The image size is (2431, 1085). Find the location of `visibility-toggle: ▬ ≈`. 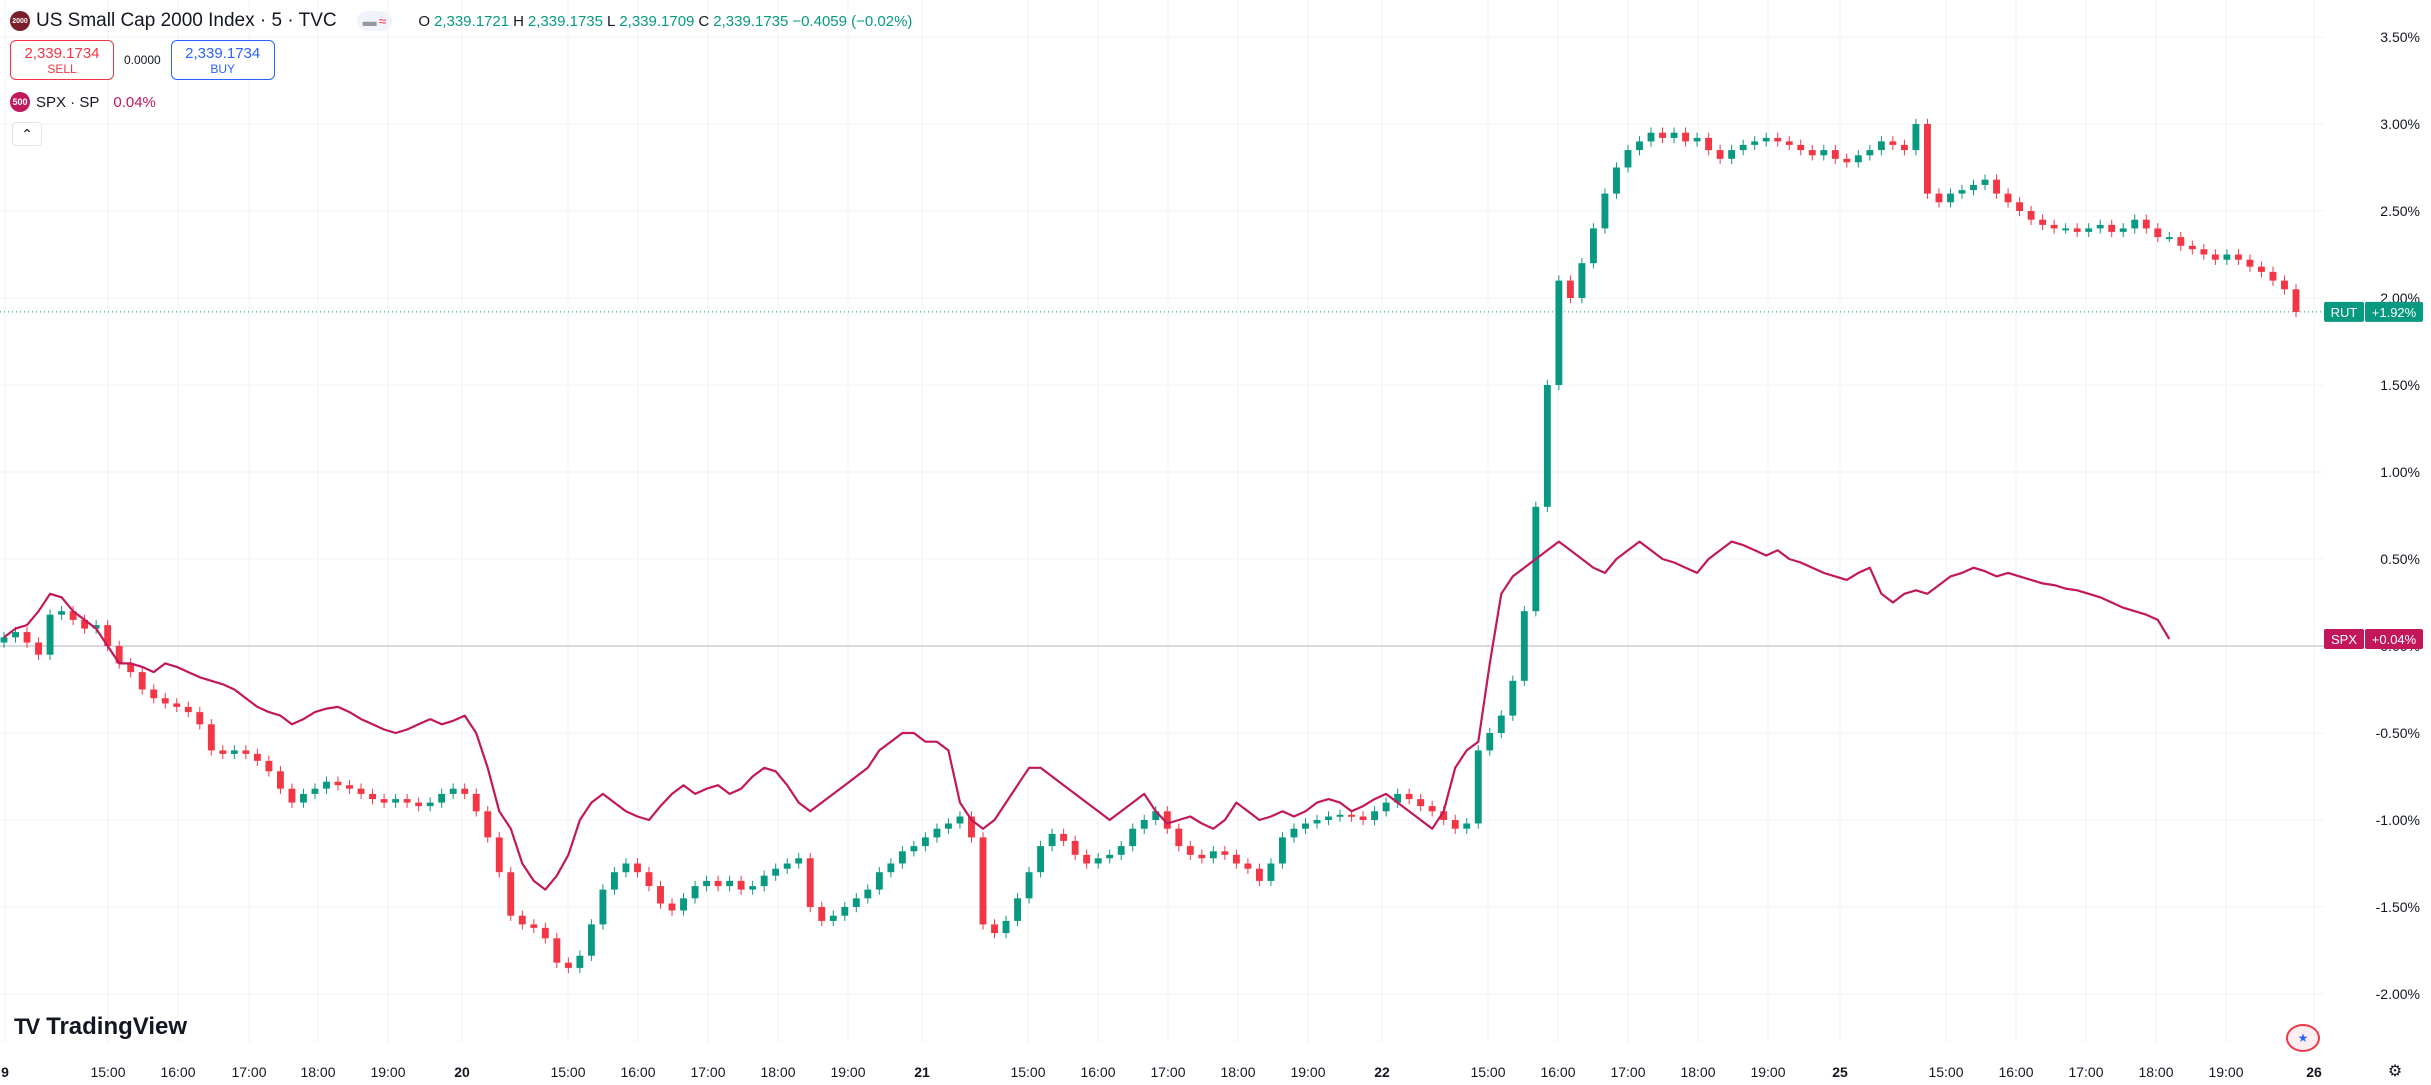

visibility-toggle: ▬ ≈ is located at coordinates (374, 21).